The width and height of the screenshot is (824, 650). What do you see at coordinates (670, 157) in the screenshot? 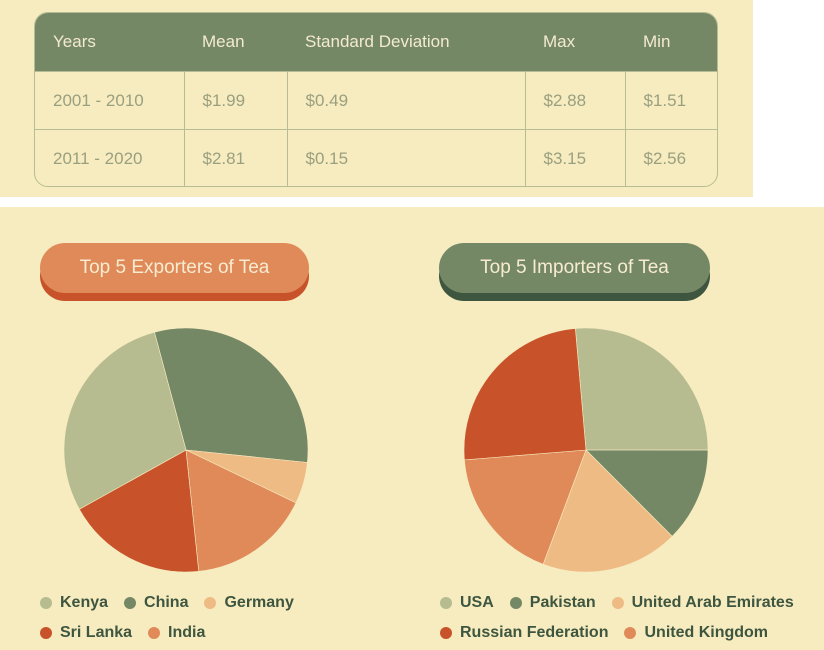
I see `cell-min: $2.56` at bounding box center [670, 157].